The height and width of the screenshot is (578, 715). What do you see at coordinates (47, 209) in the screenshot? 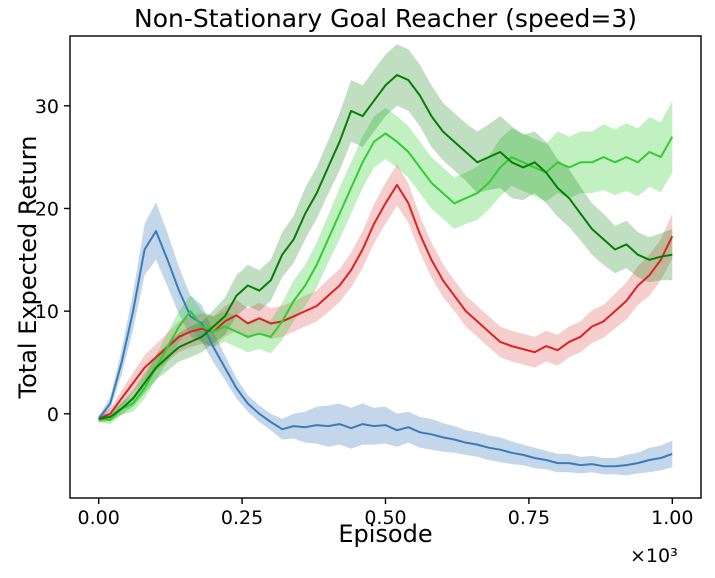
I see `y-tick-label: 20` at bounding box center [47, 209].